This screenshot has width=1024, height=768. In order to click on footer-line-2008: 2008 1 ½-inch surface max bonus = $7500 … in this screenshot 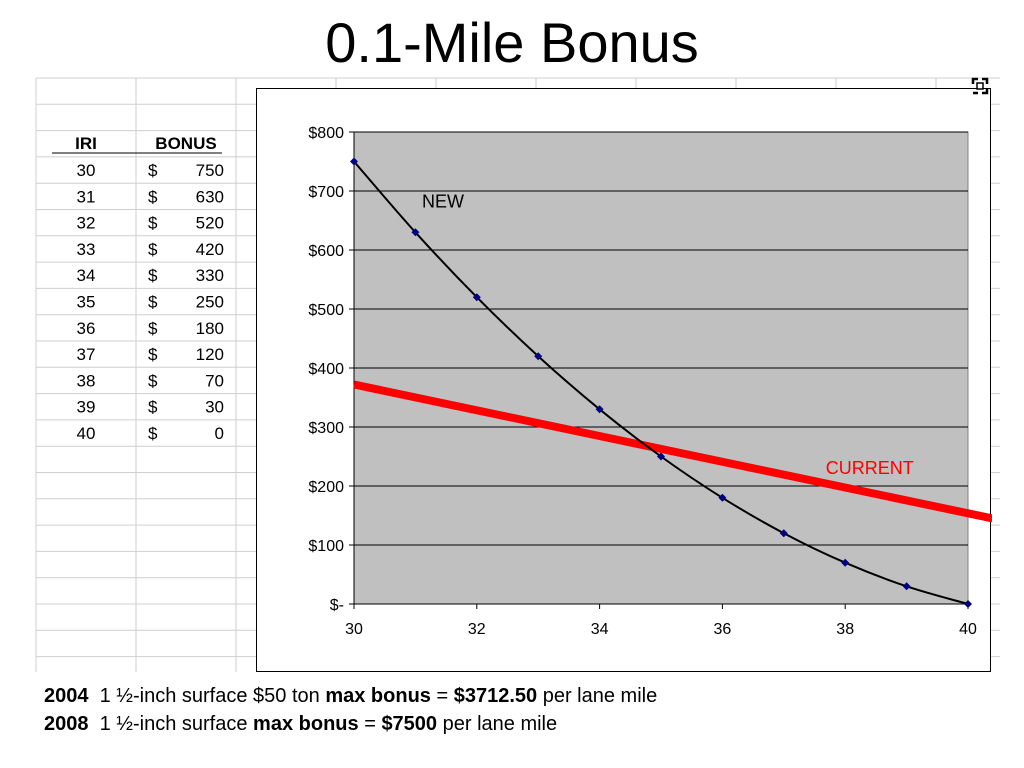, I will do `click(524, 724)`.